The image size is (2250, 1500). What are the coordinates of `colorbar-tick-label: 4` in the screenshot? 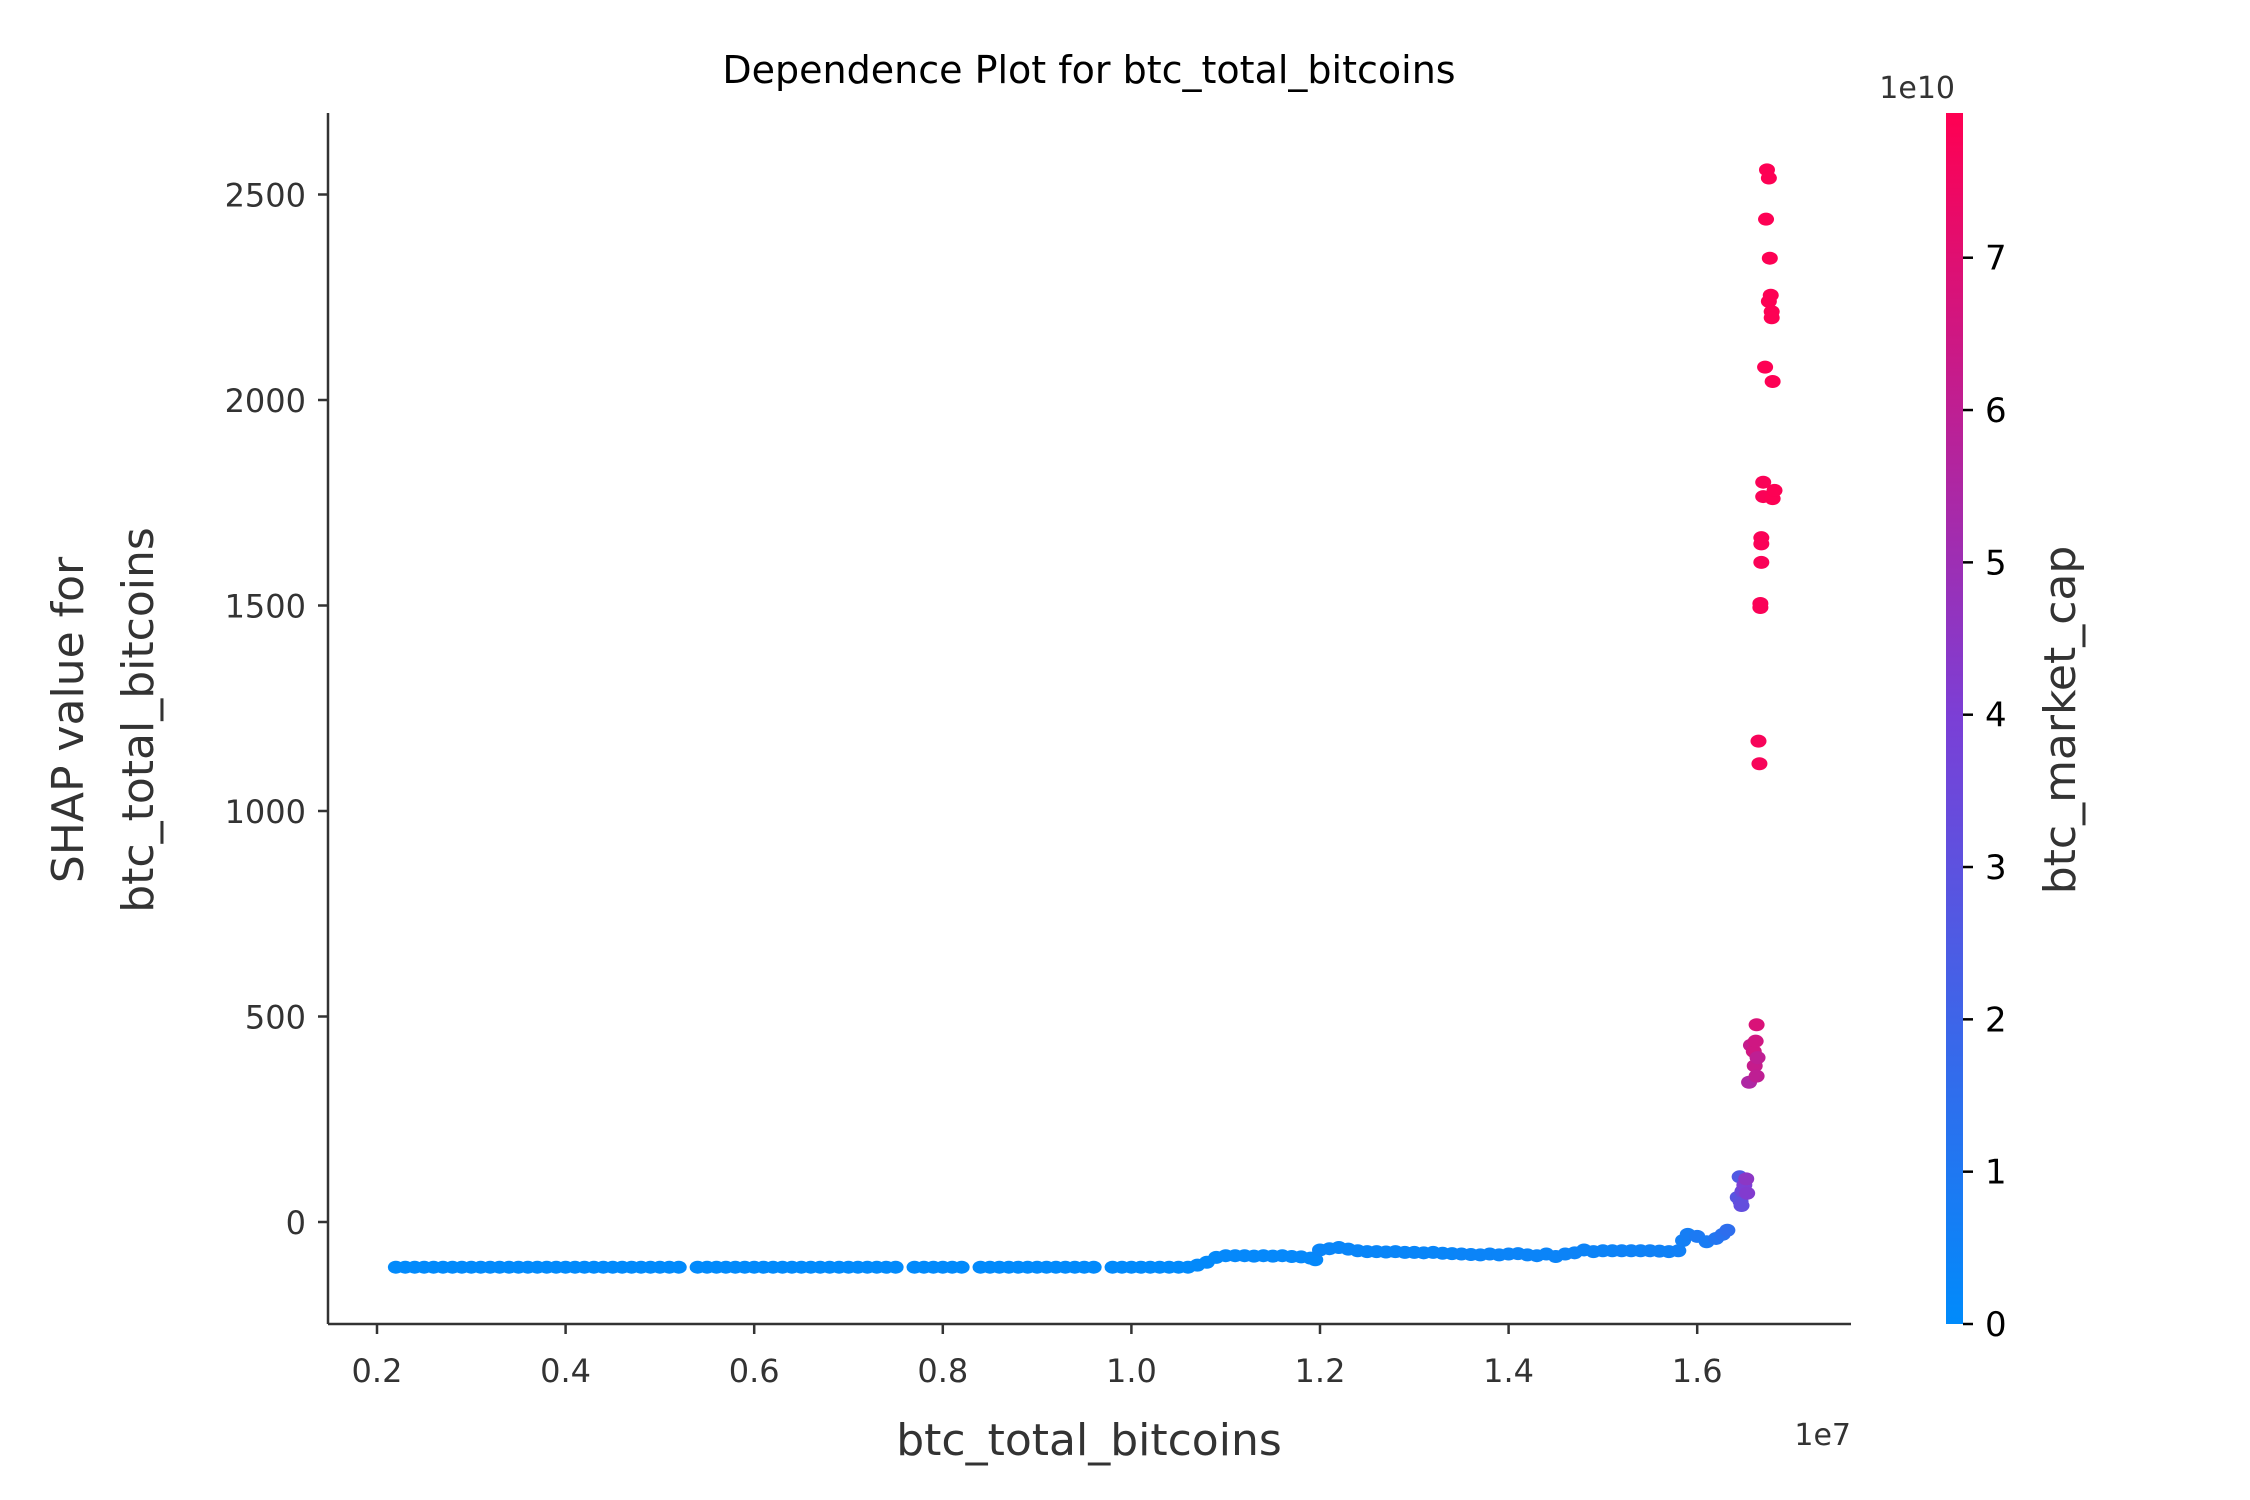 It's located at (1996, 716).